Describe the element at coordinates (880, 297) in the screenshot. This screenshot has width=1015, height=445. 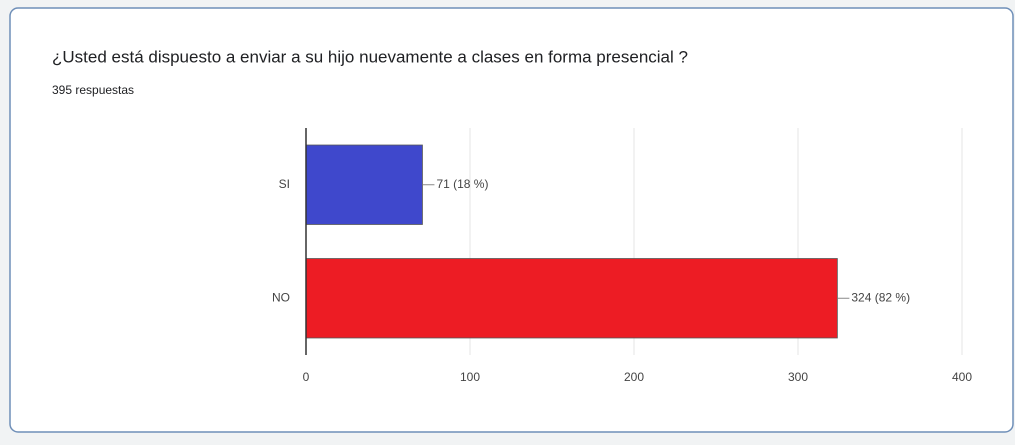
I see `value-label: 324 (82 %)` at that location.